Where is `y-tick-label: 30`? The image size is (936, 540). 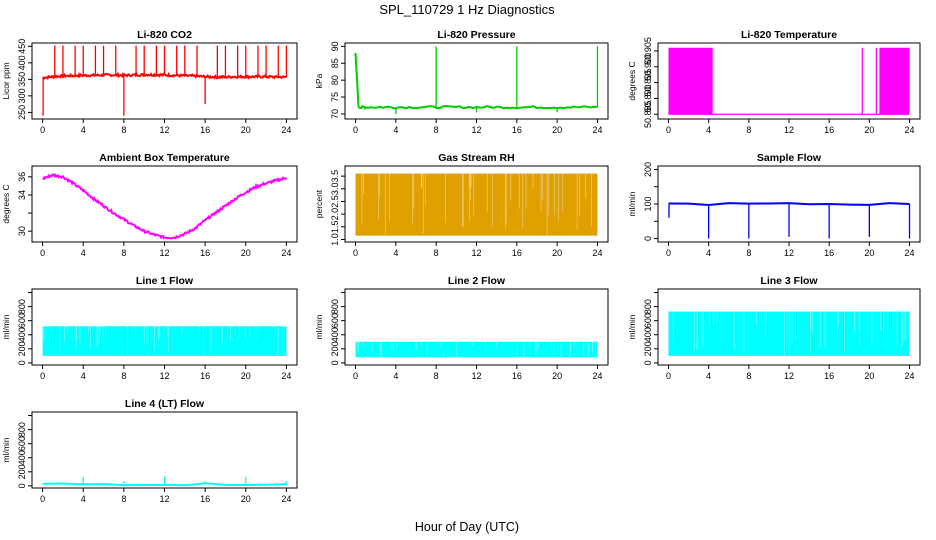 y-tick-label: 30 is located at coordinates (22, 231).